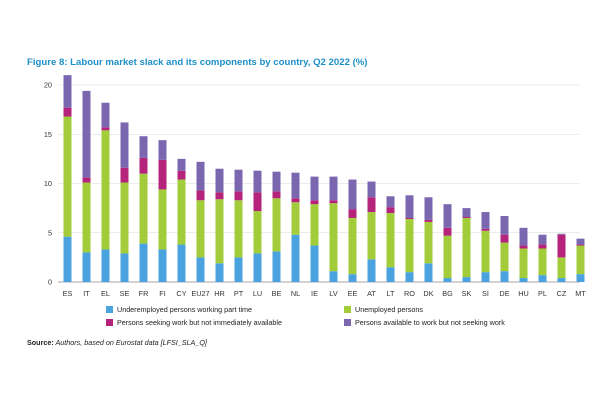  What do you see at coordinates (50, 282) in the screenshot?
I see `y-tick-label: 0` at bounding box center [50, 282].